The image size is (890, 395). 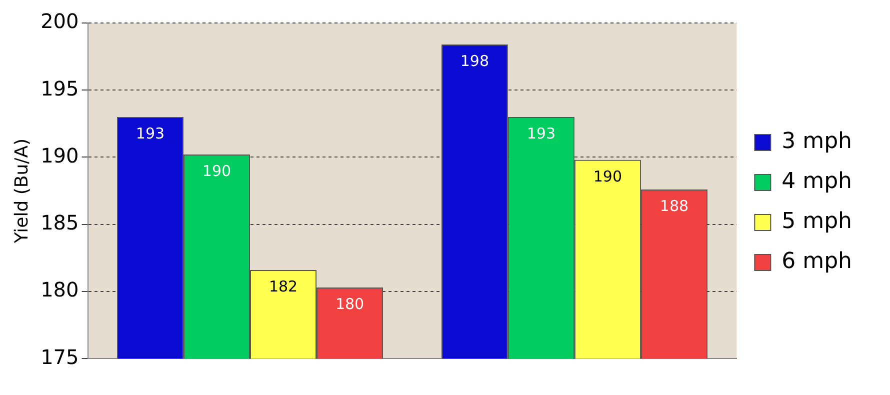 I want to click on y-tick-label: 180, so click(x=59, y=290).